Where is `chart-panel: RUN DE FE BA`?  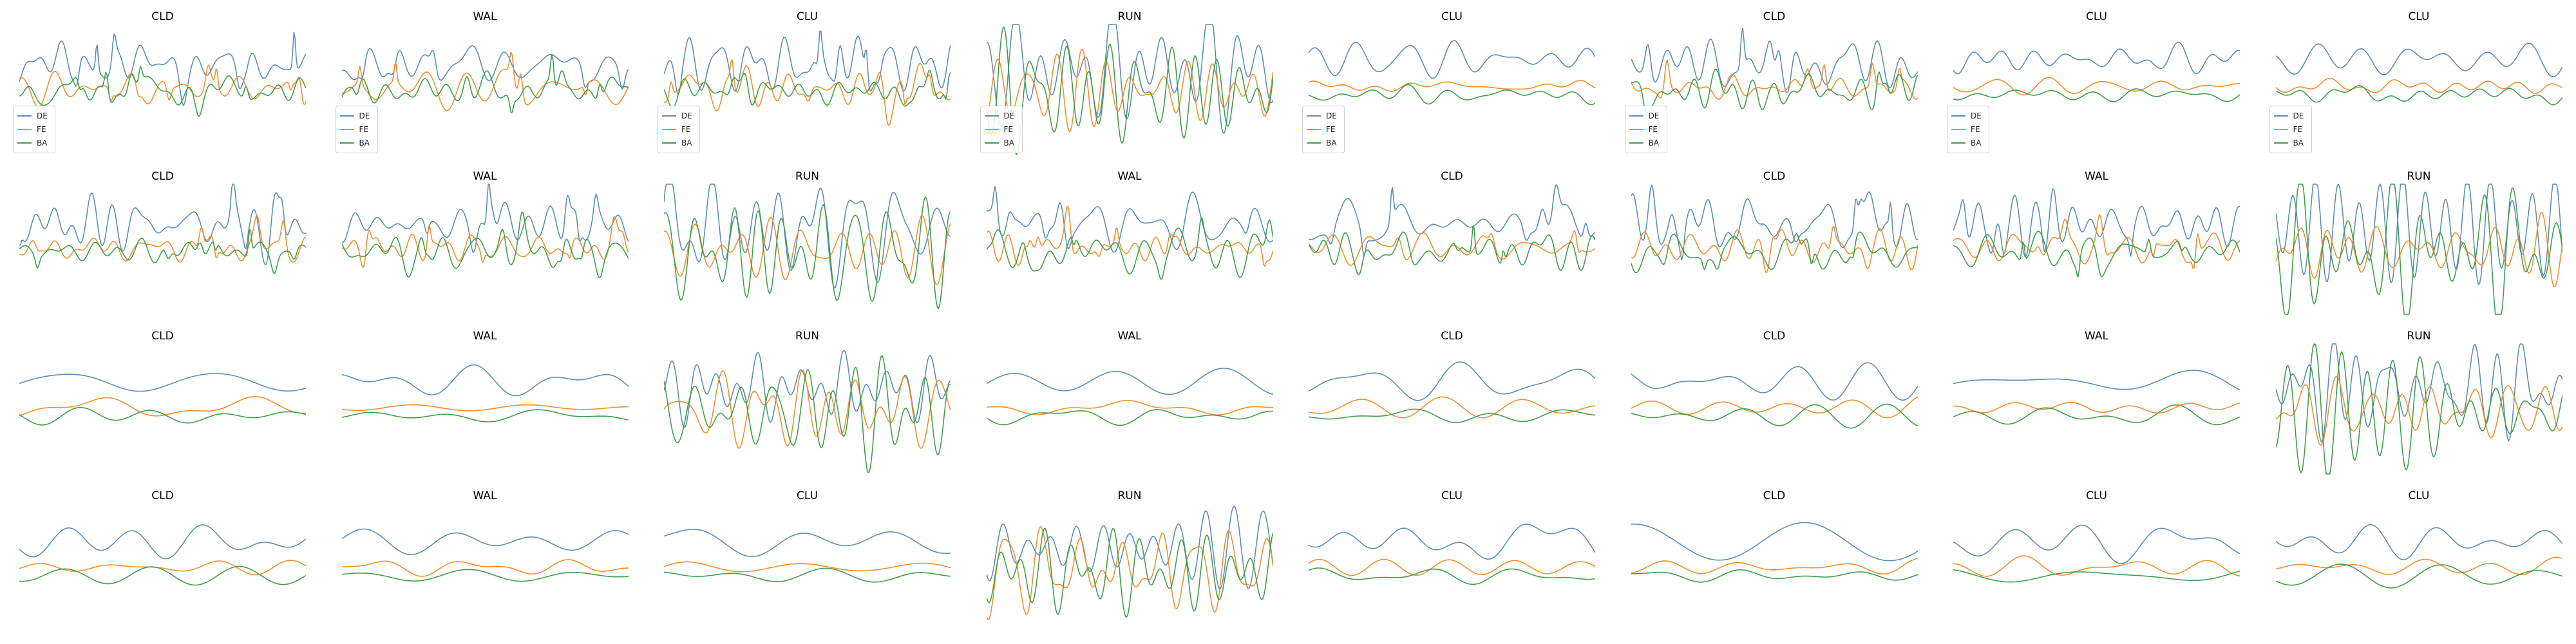
chart-panel: RUN DE FE BA is located at coordinates (1126, 82).